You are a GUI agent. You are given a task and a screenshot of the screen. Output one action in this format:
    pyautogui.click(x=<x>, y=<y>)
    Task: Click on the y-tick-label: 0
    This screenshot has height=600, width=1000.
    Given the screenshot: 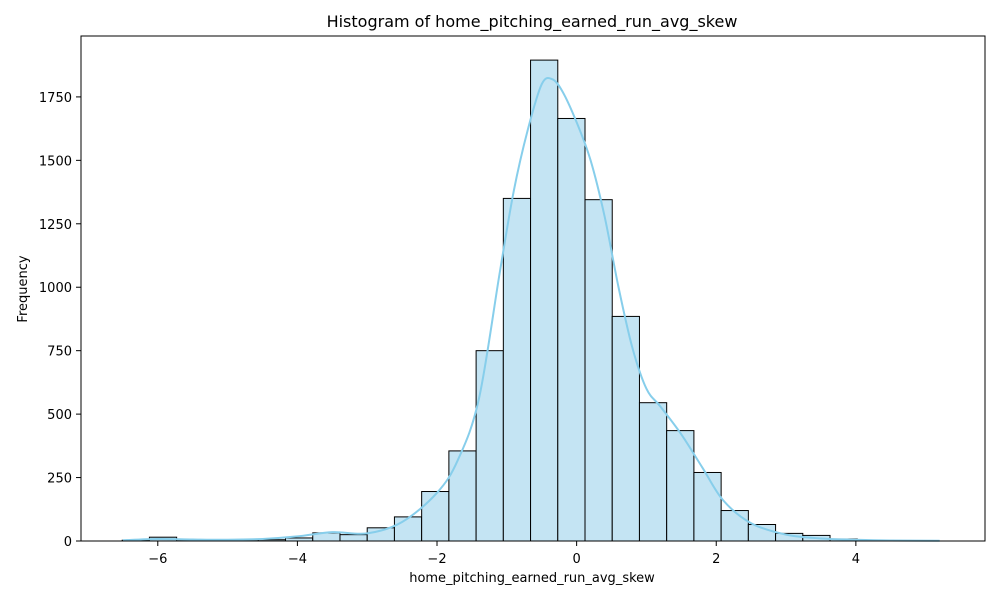 What is the action you would take?
    pyautogui.click(x=68, y=542)
    